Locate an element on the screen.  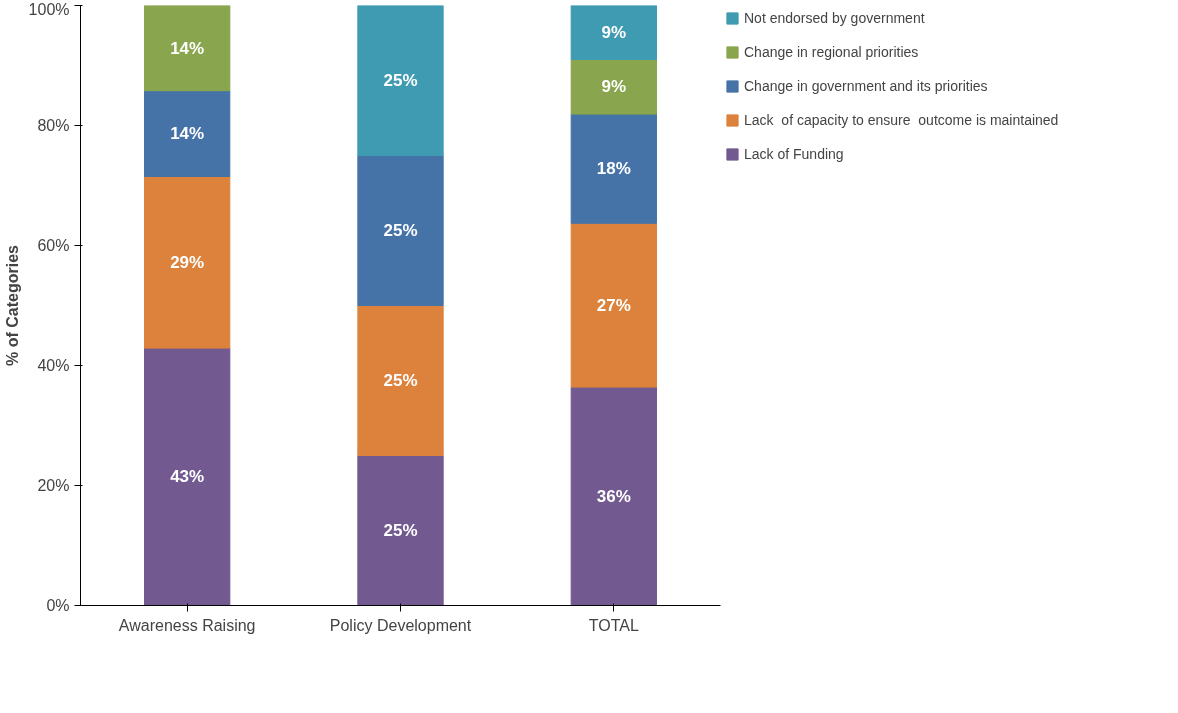
data-label: 29% is located at coordinates (187, 262).